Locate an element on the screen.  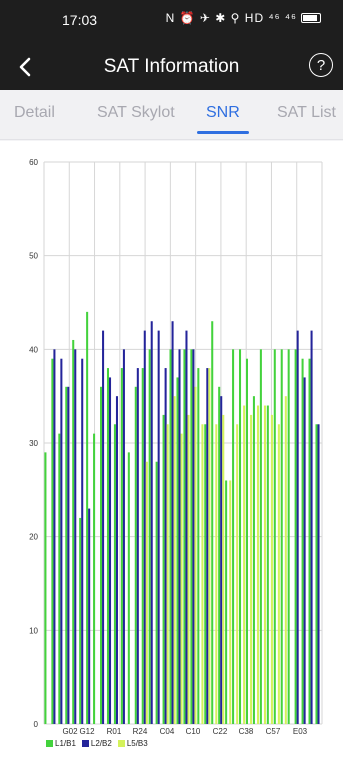
x-tick-label: C38 is located at coordinates (246, 731).